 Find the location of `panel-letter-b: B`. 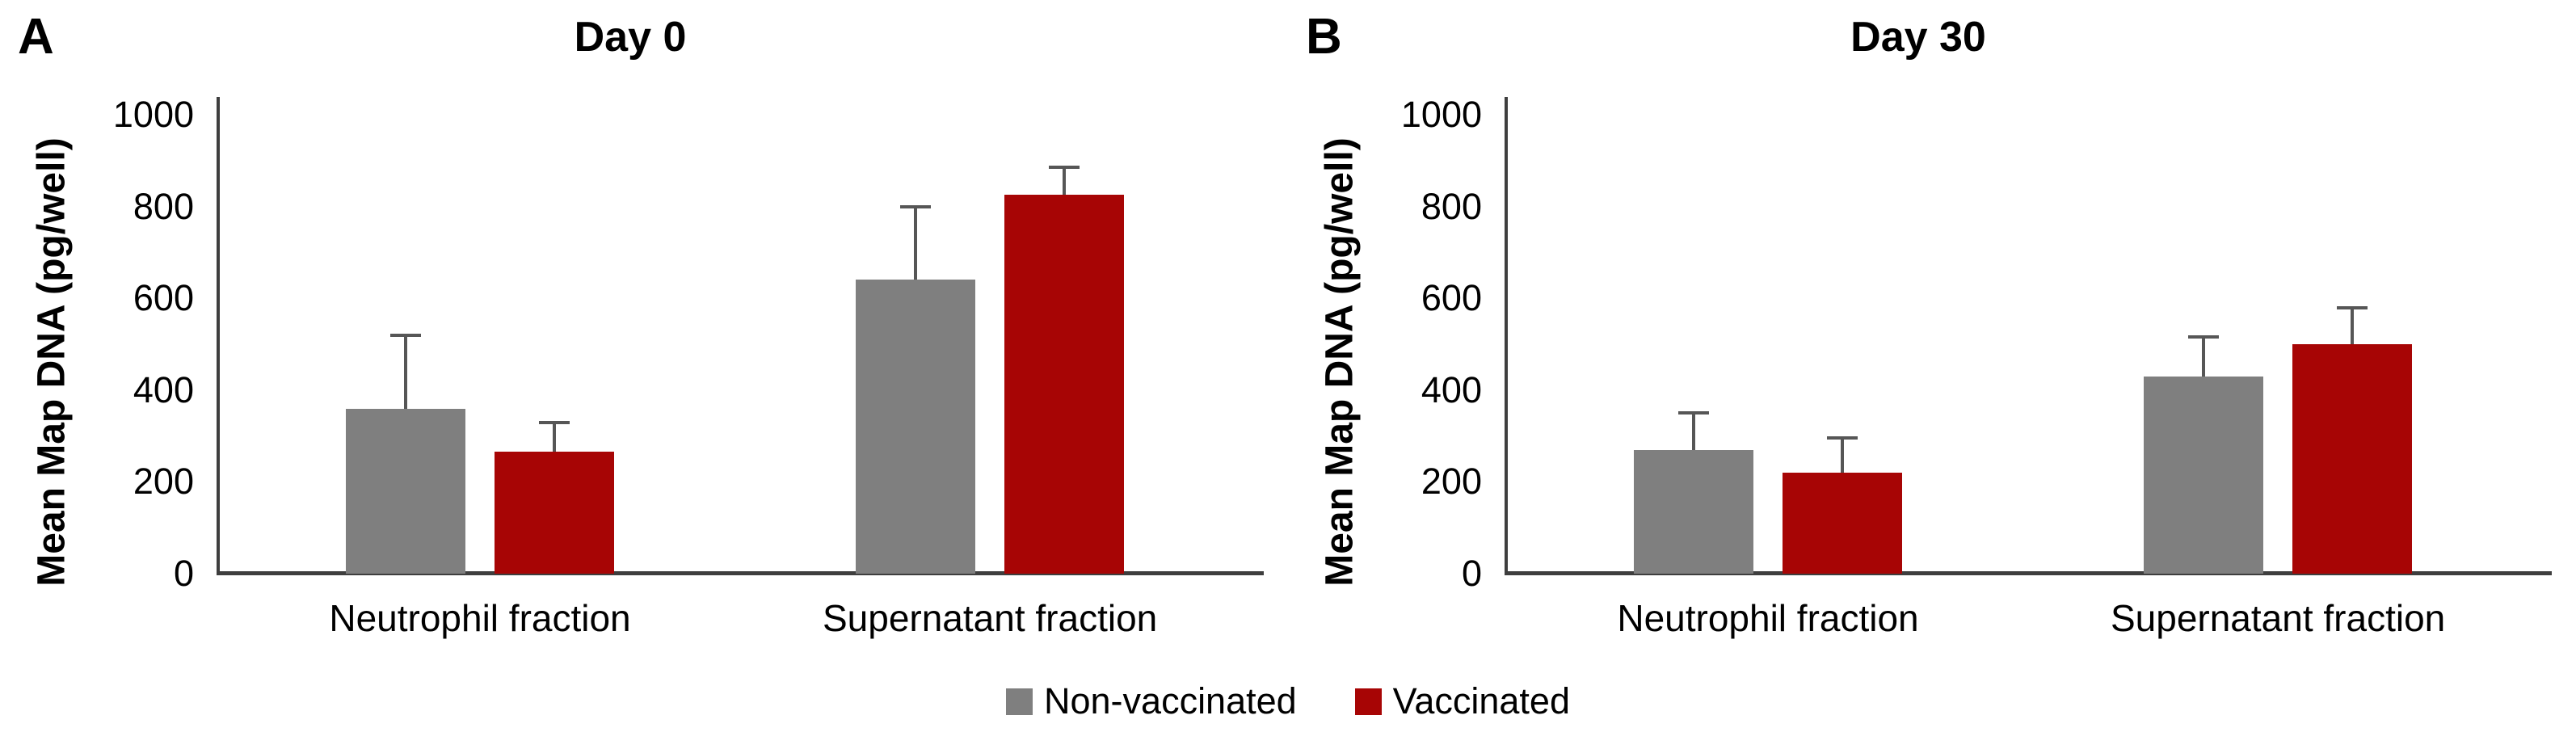

panel-letter-b: B is located at coordinates (1324, 37).